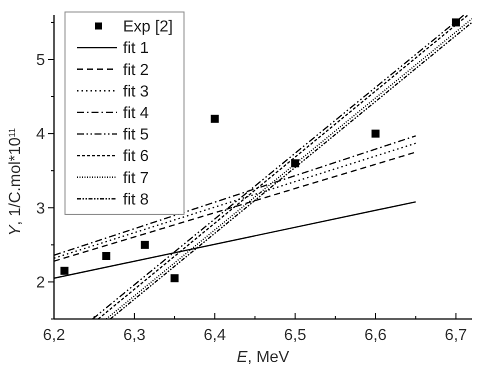  I want to click on x-tick-label: 6,6, so click(375, 335).